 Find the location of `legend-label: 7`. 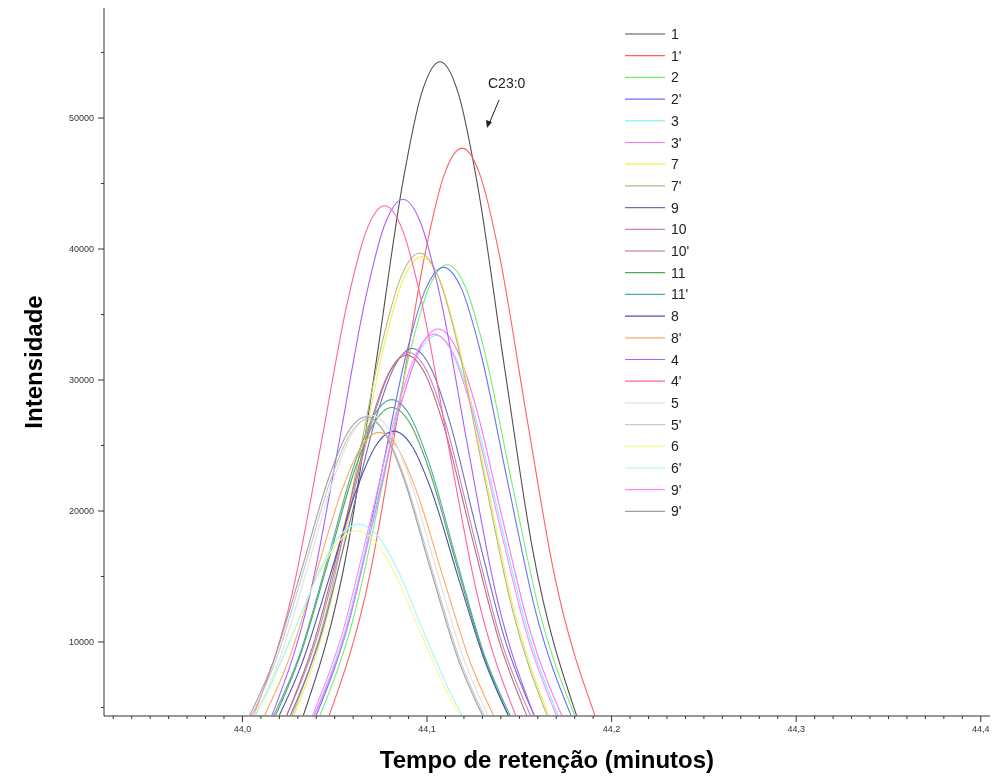

legend-label: 7 is located at coordinates (675, 164).